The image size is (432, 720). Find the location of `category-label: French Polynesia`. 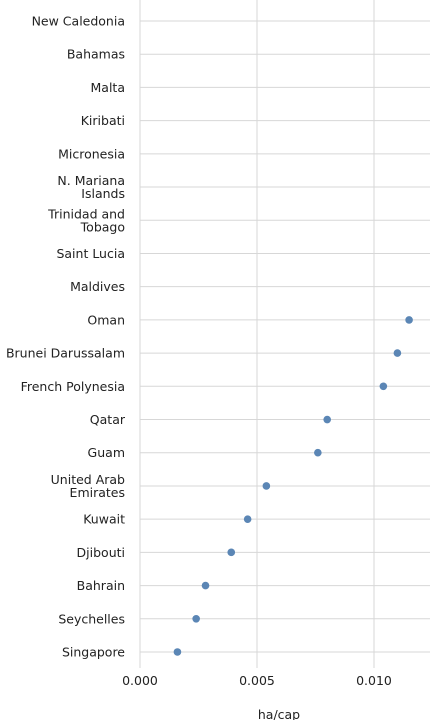

category-label: French Polynesia is located at coordinates (73, 386).